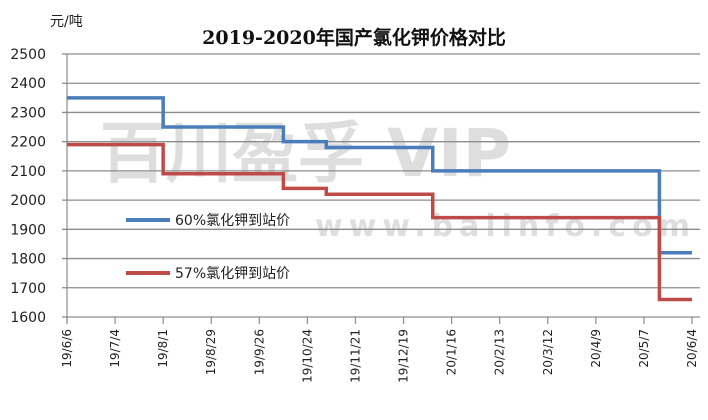  What do you see at coordinates (452, 352) in the screenshot?
I see `x-tick-label: 20/1/16` at bounding box center [452, 352].